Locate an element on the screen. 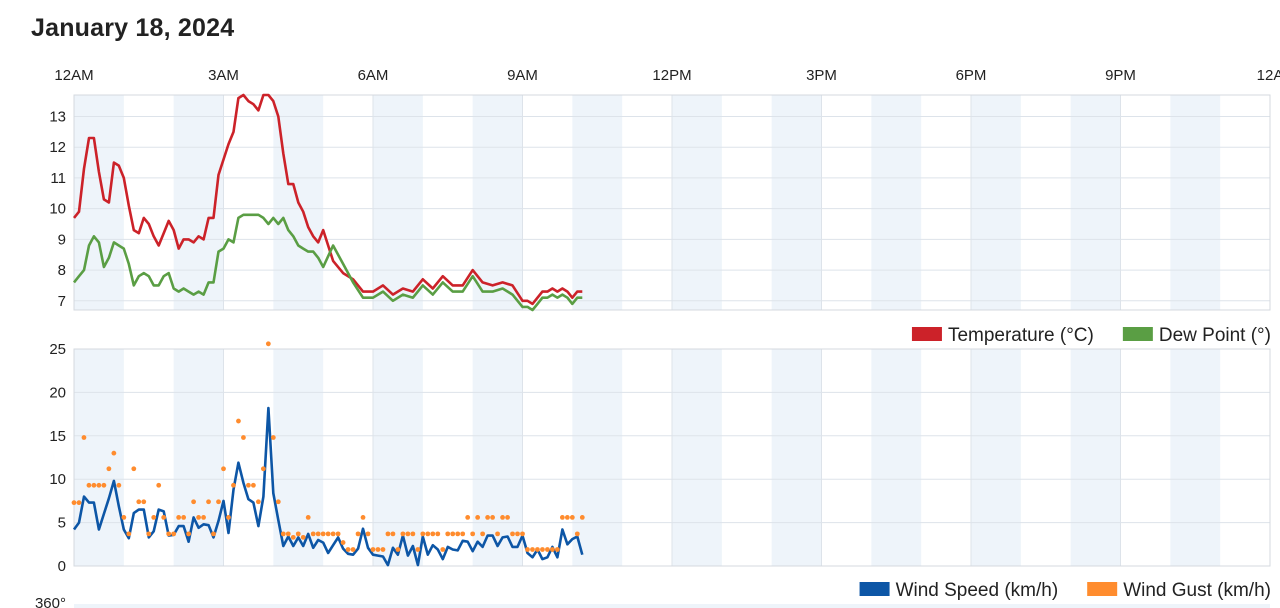 This screenshot has height=608, width=1280. x-tick-label: 3AM is located at coordinates (223, 75).